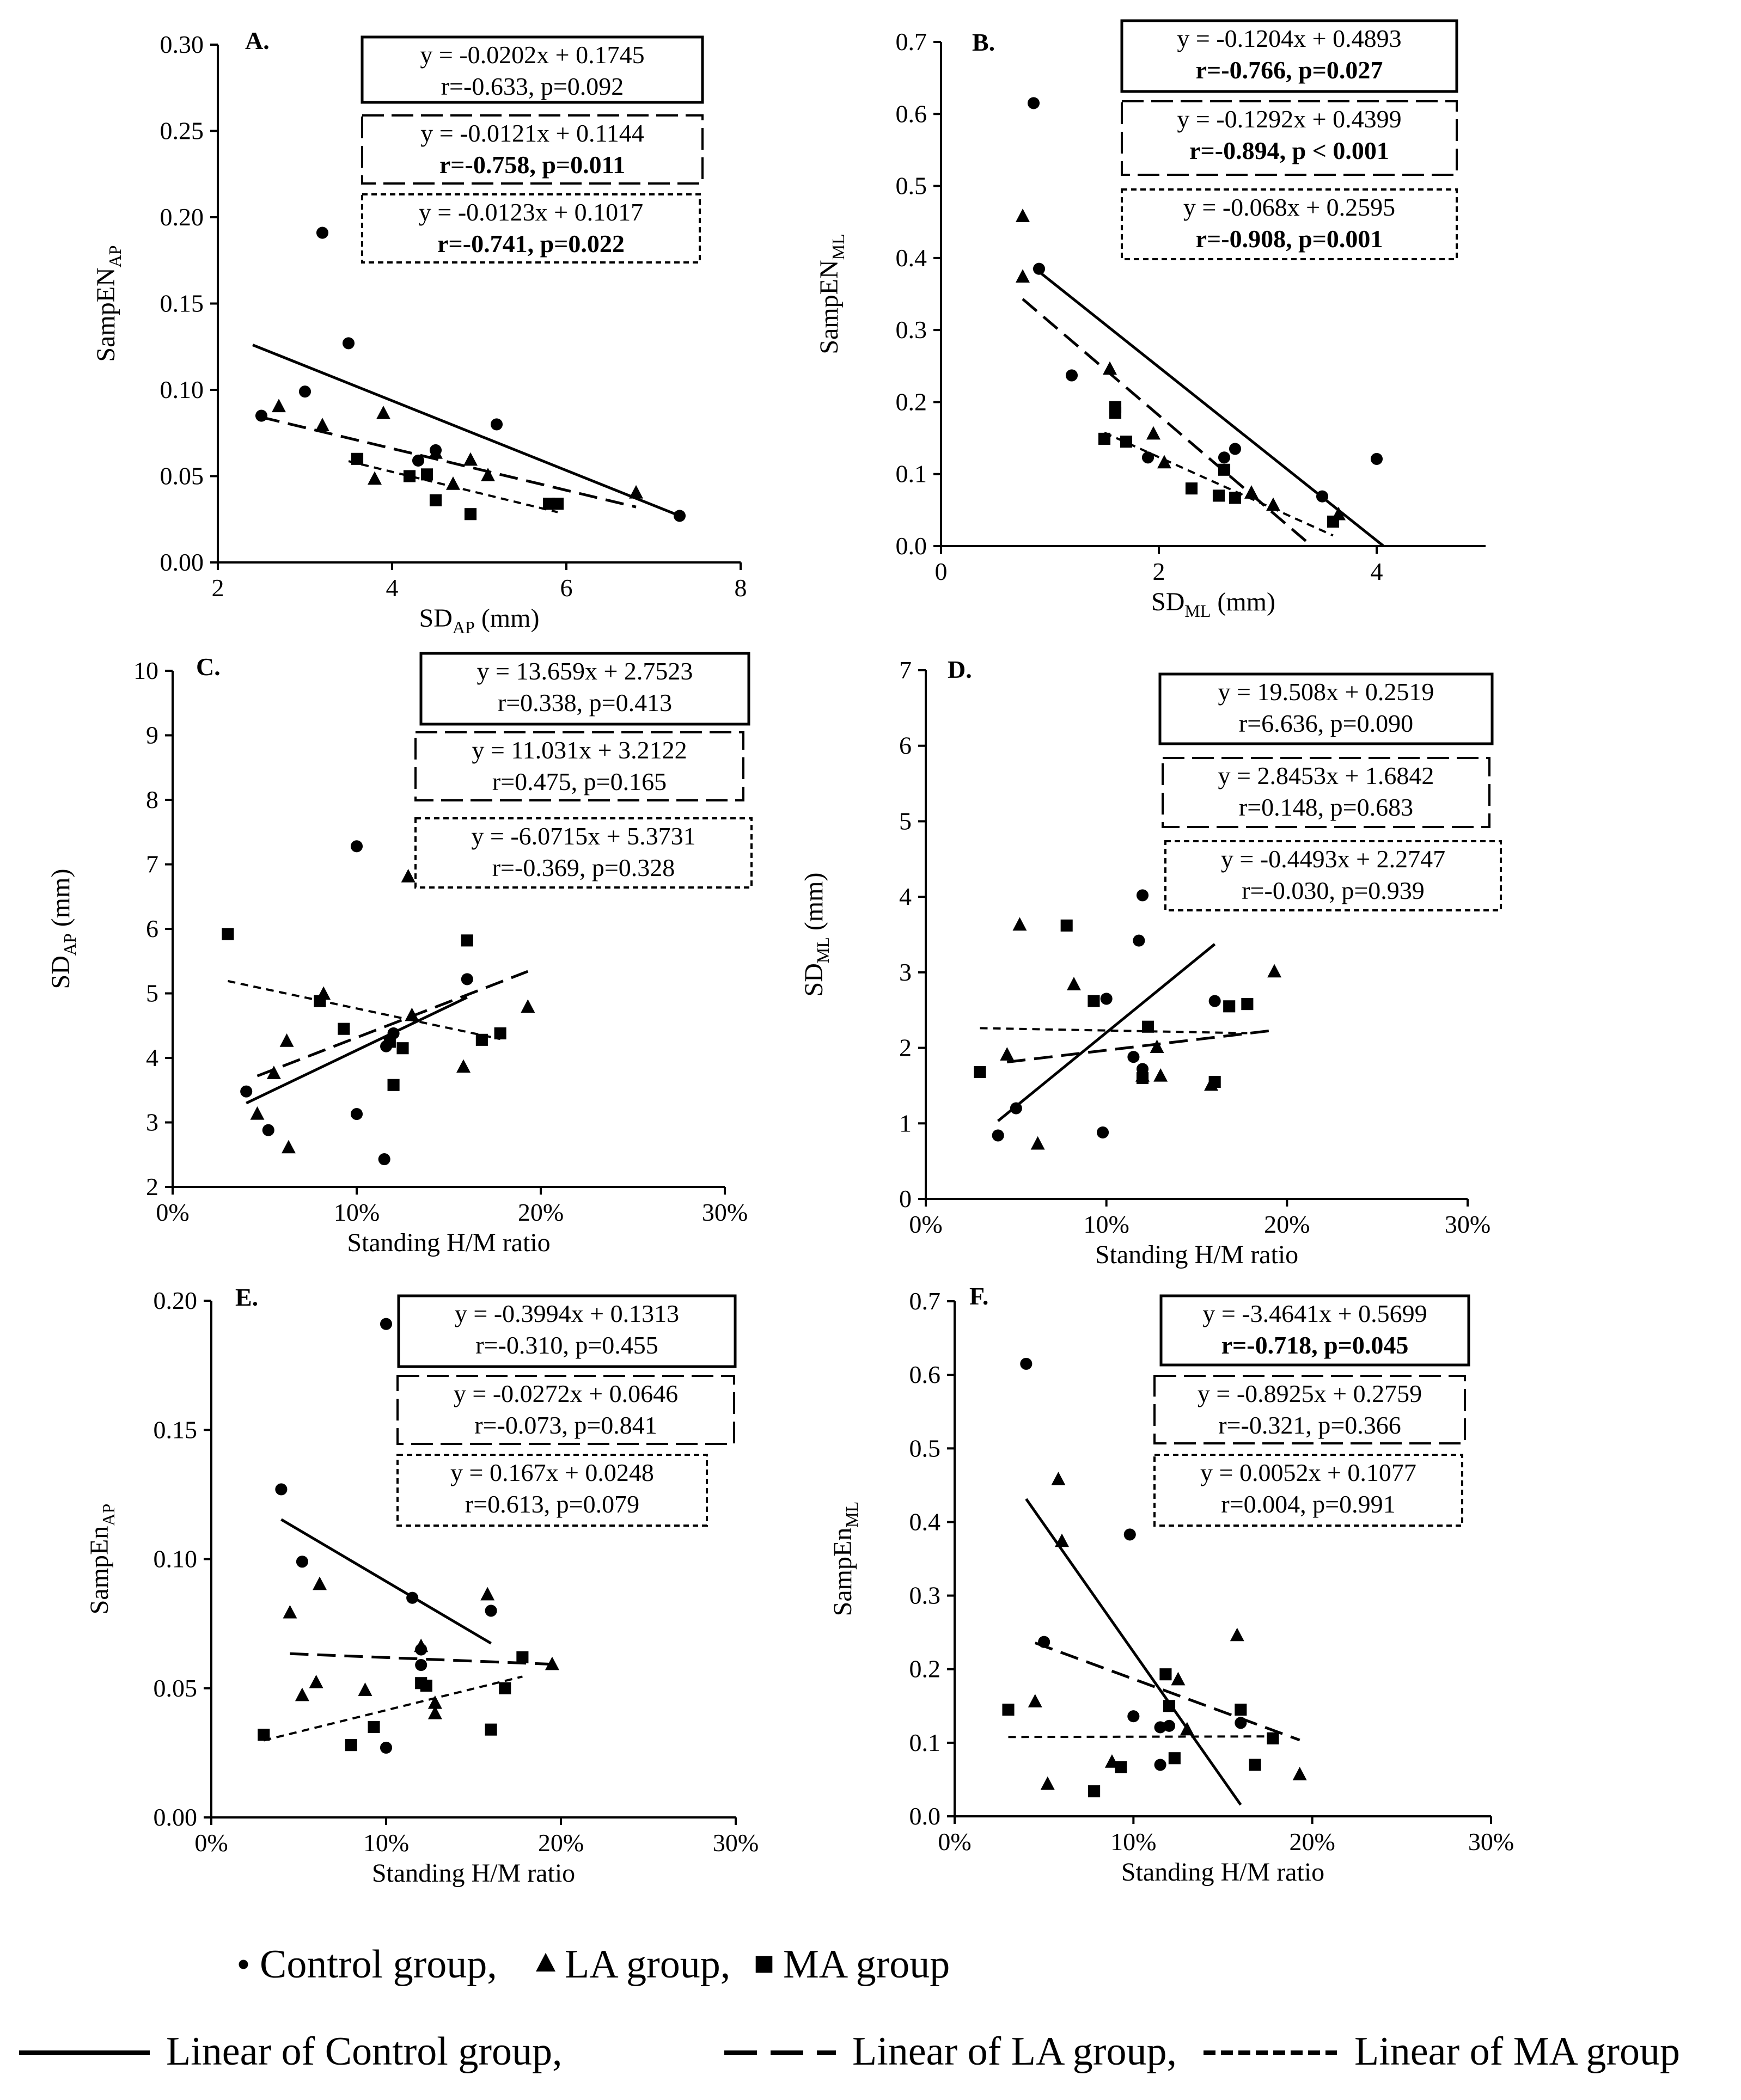 This screenshot has width=1741, height=2100. Describe the element at coordinates (108, 303) in the screenshot. I see `y-axis-label: SampENAP` at that location.